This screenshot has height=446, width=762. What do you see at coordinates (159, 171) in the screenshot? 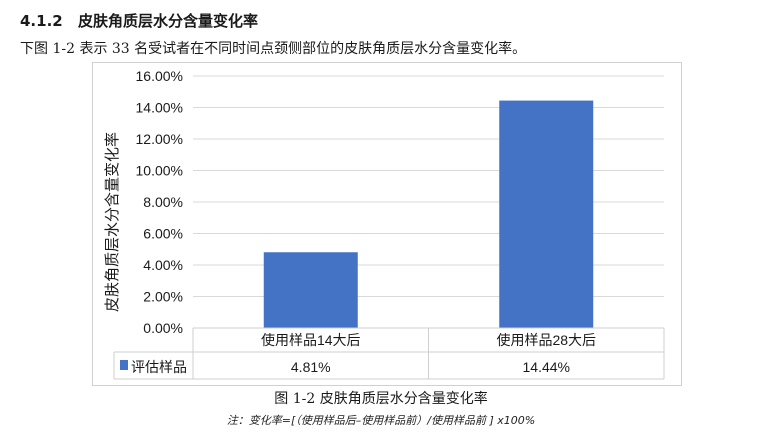
I see `y-tick-label: 10.00%` at bounding box center [159, 171].